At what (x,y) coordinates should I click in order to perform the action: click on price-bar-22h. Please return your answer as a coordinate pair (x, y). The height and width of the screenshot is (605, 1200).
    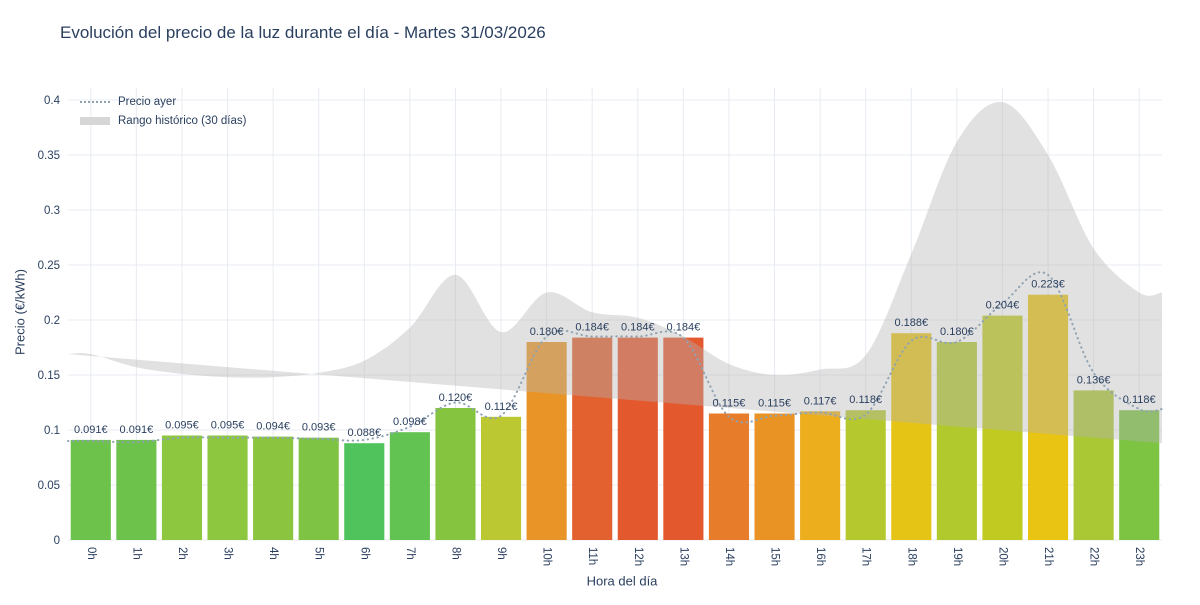
    Looking at the image, I should click on (1093, 465).